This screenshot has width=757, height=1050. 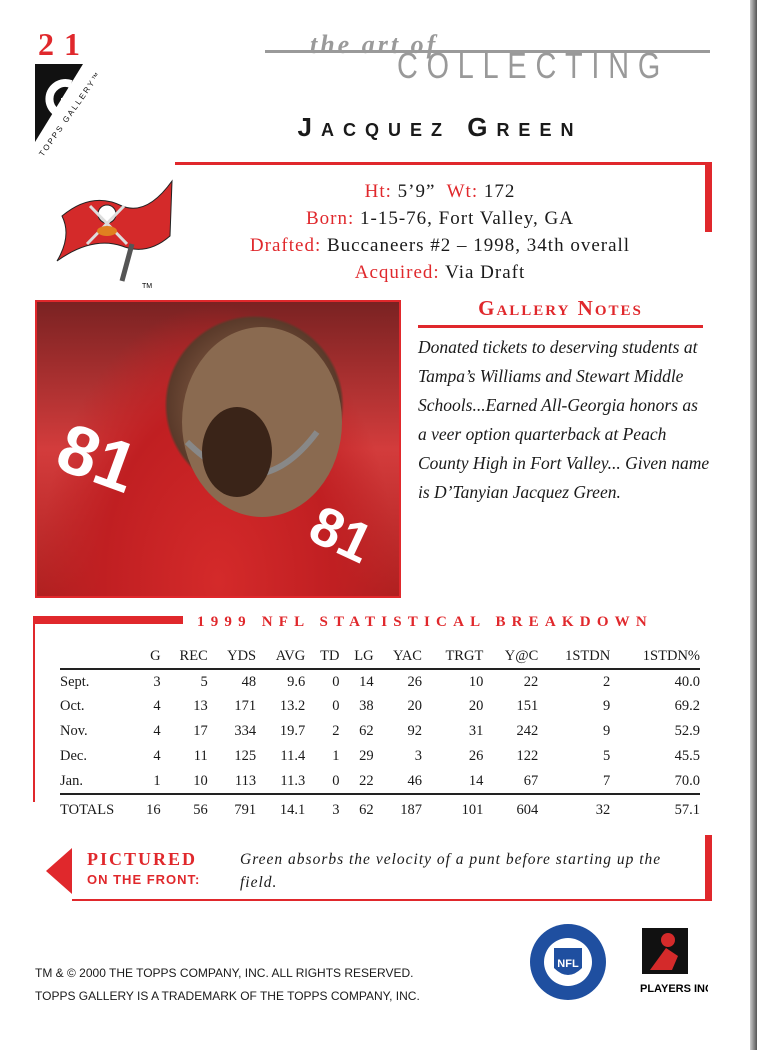 I want to click on column-header: 1STDN, so click(x=588, y=656).